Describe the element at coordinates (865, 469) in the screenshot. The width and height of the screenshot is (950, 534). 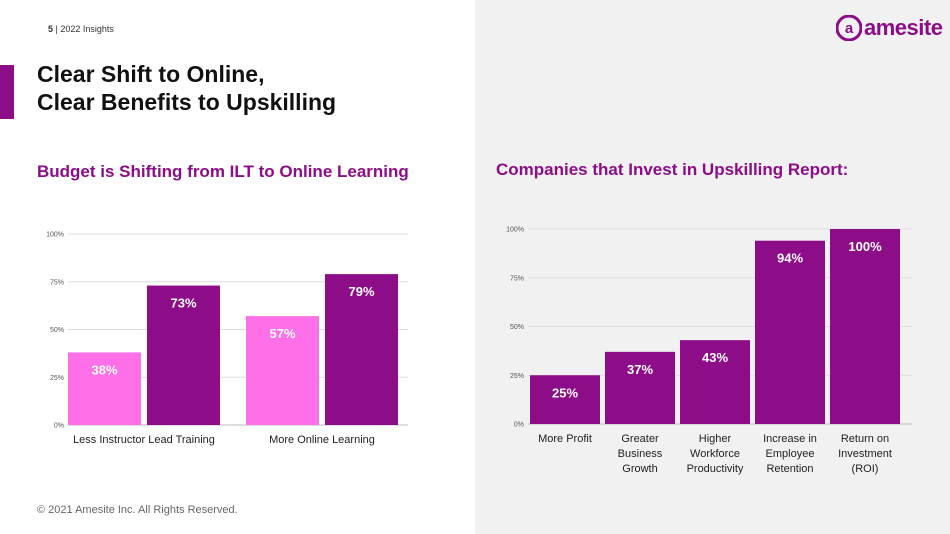
I see `chart2-category-label: (ROI)` at that location.